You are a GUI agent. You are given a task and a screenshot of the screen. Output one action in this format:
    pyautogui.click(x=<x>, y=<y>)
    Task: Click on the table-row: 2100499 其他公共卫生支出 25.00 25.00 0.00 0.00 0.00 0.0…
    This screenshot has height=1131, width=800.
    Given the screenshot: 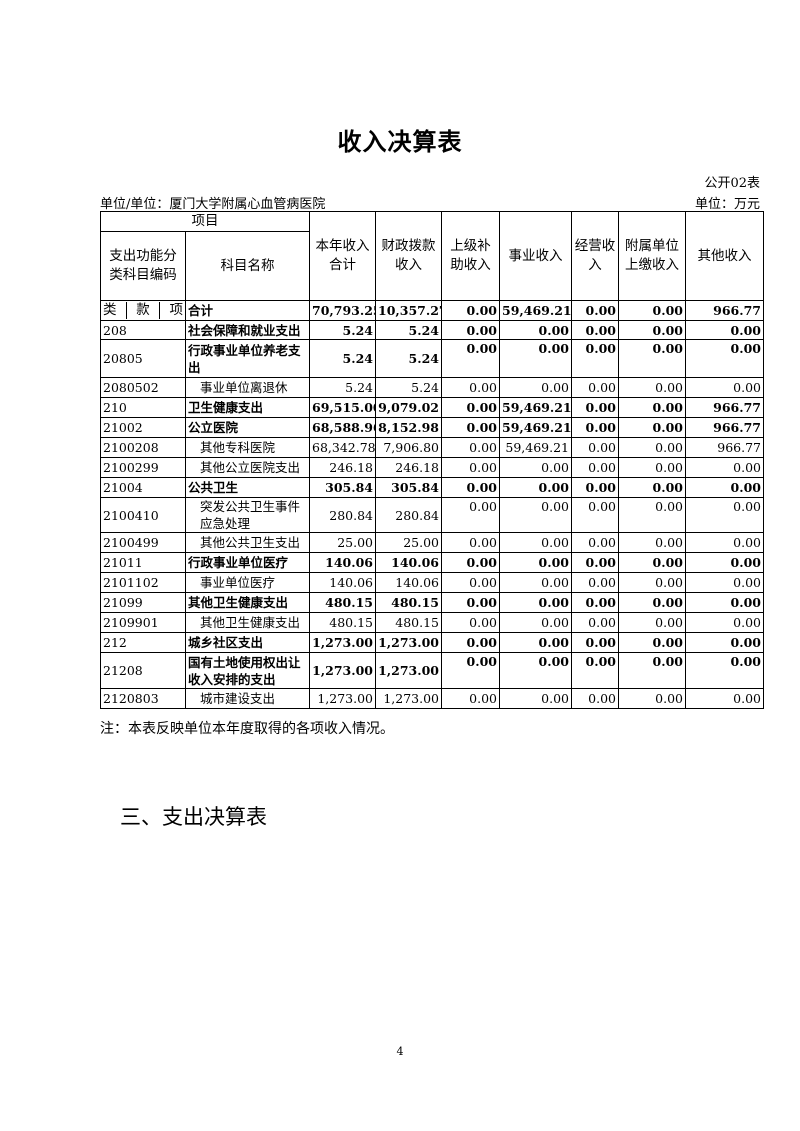 What is the action you would take?
    pyautogui.click(x=432, y=542)
    